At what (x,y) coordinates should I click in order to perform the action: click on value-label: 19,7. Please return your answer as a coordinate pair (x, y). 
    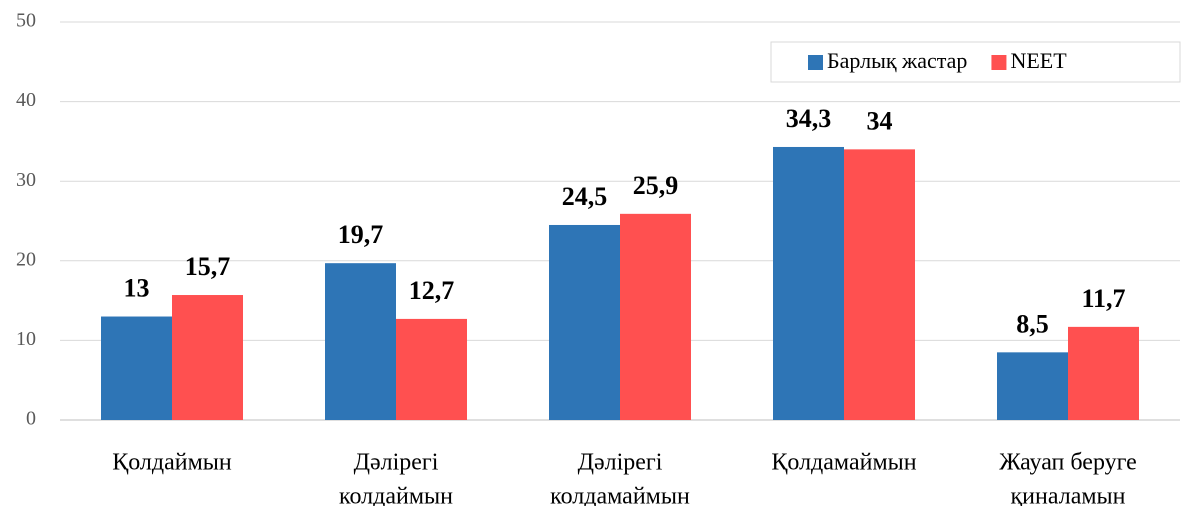
    Looking at the image, I should click on (361, 234).